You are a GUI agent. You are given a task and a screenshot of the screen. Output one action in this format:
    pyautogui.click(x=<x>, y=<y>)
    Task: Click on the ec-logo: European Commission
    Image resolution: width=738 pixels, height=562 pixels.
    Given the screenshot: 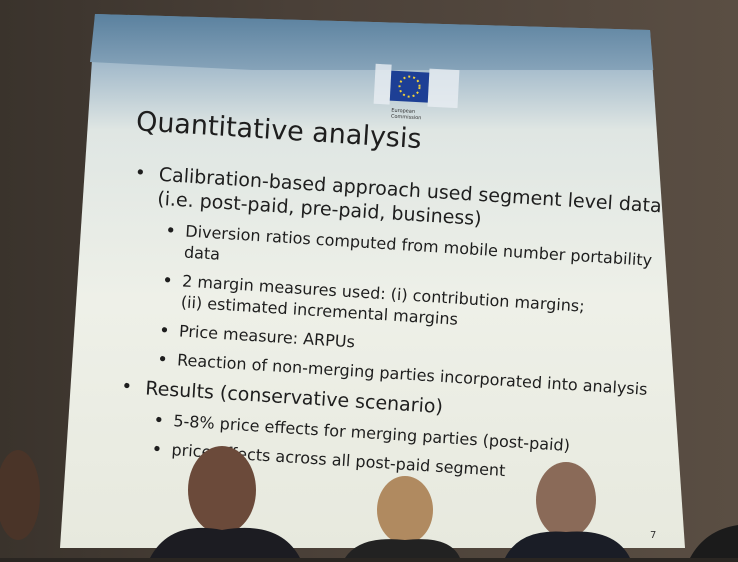 What is the action you would take?
    pyautogui.click(x=417, y=97)
    